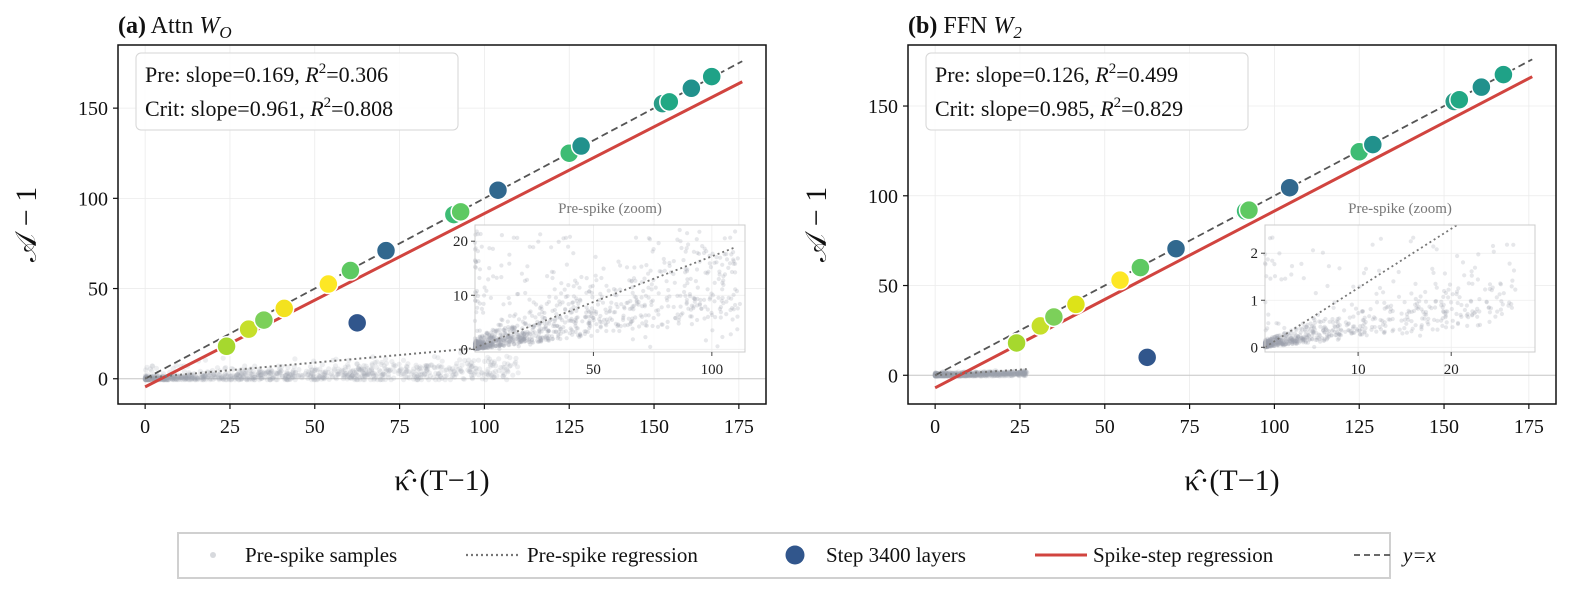 This screenshot has height=594, width=1576. What do you see at coordinates (269, 108) in the screenshot?
I see `stats-crit-line: Crit: slope=0.961, R2=0.808` at bounding box center [269, 108].